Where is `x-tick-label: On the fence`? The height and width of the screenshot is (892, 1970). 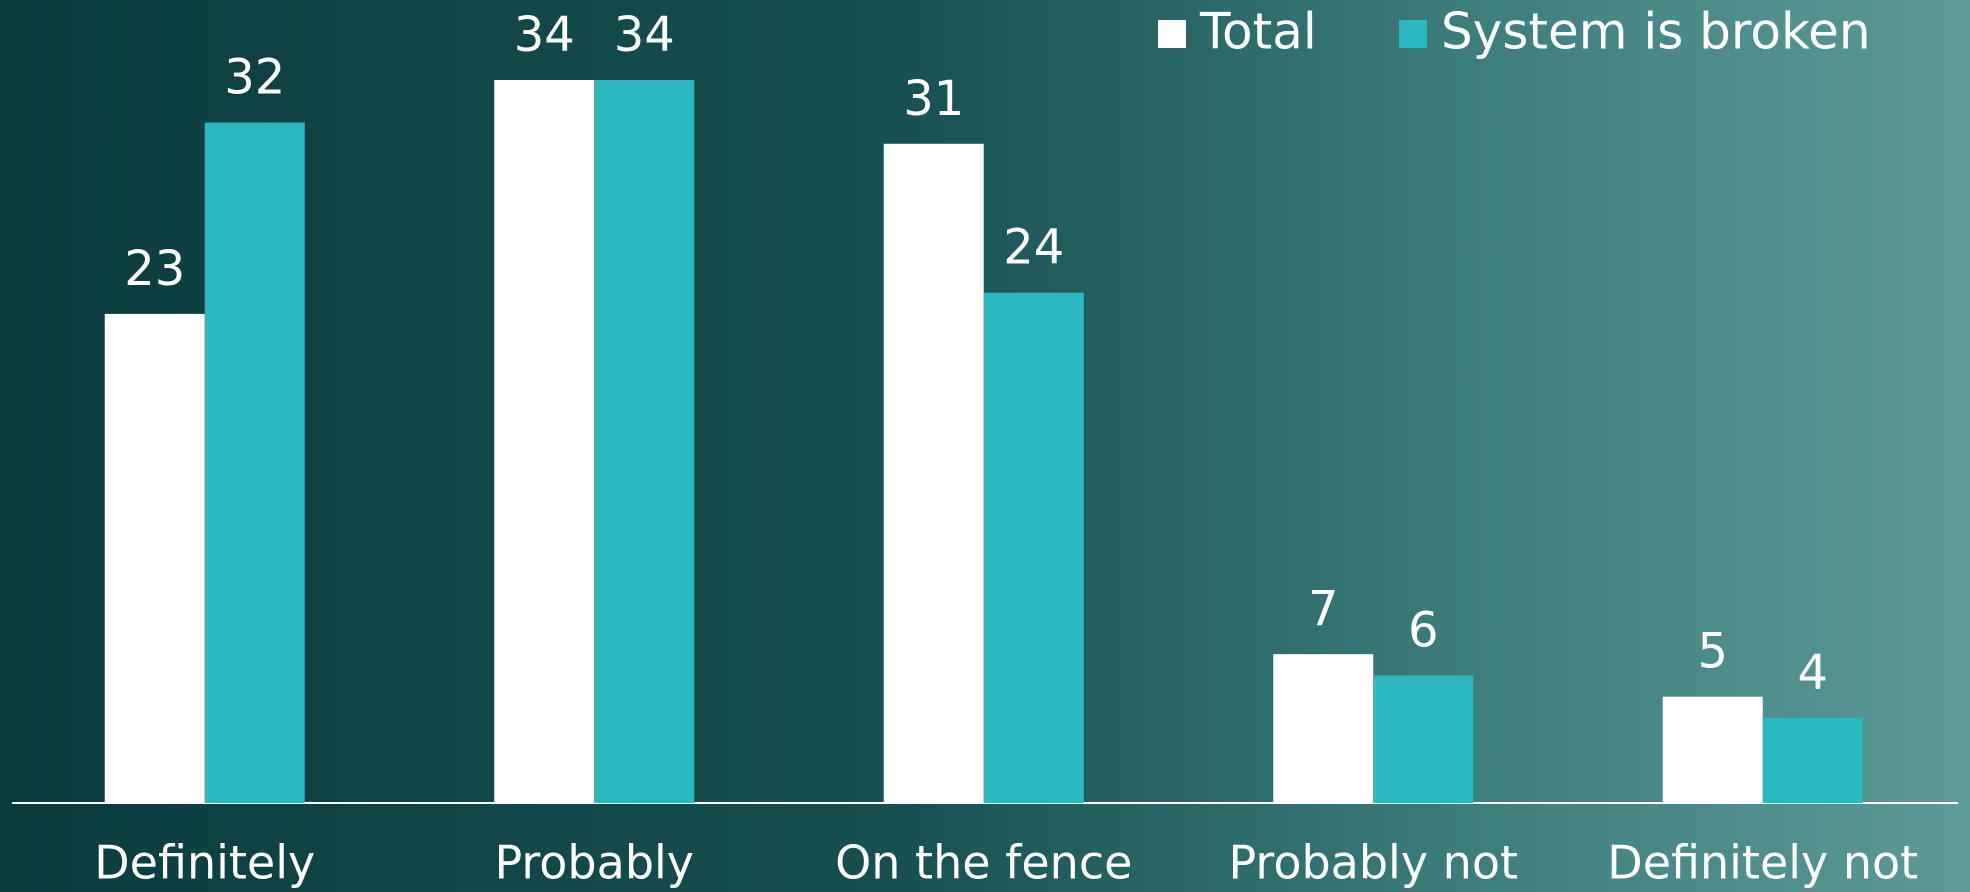 x-tick-label: On the fence is located at coordinates (983, 863).